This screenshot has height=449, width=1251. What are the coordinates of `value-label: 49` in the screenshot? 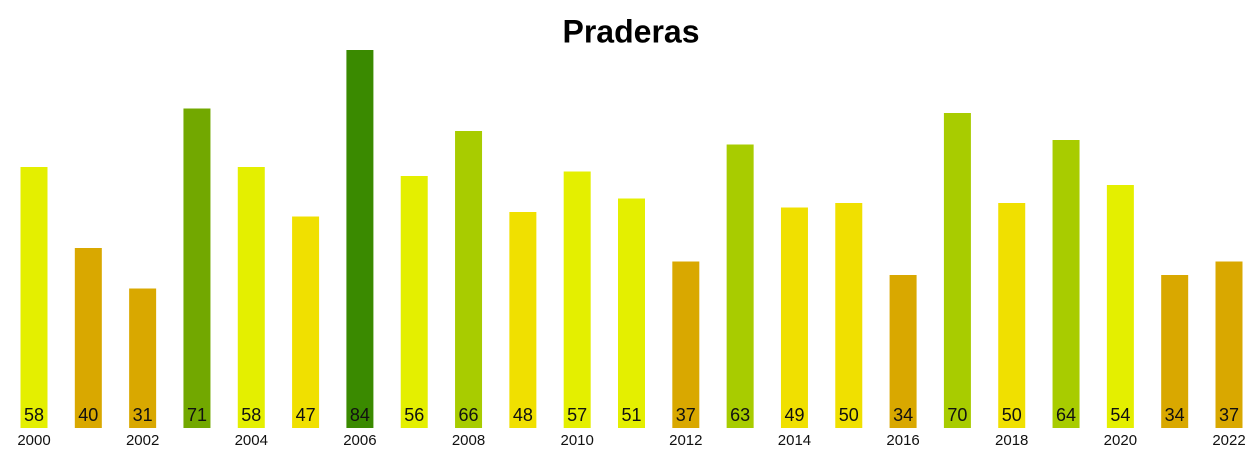 It's located at (794, 415).